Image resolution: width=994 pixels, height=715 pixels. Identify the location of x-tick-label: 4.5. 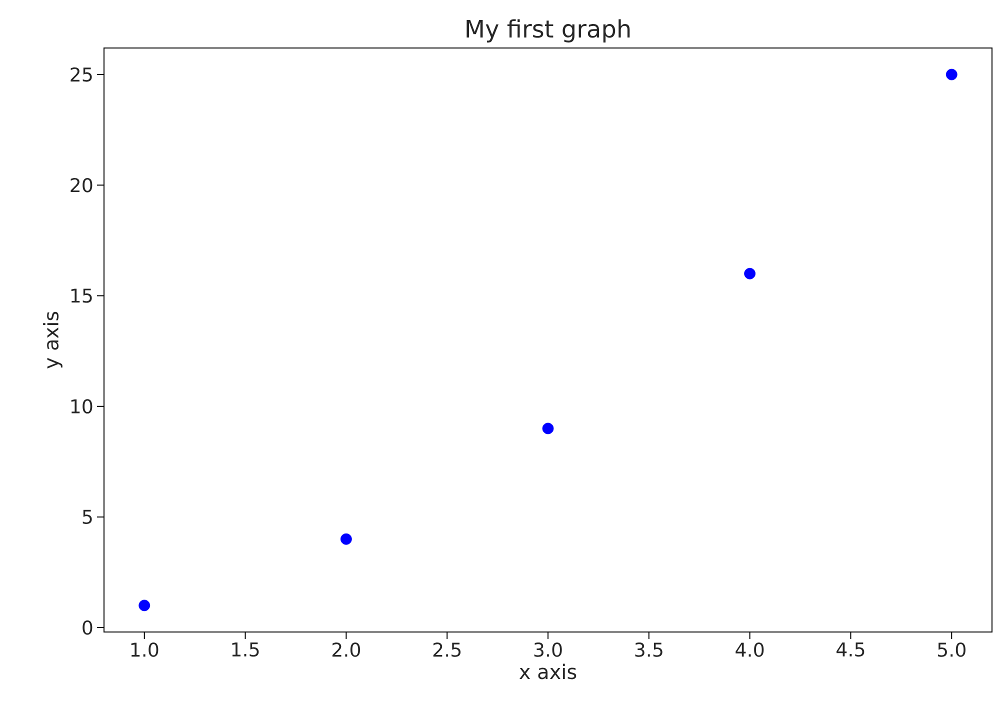
(850, 649).